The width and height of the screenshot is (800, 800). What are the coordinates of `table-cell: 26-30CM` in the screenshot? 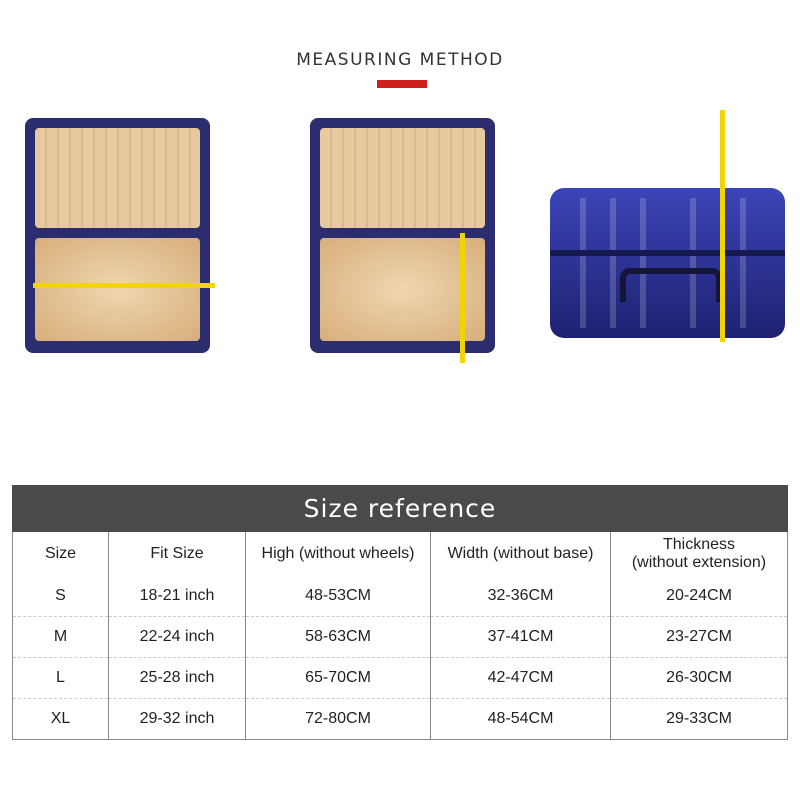 It's located at (699, 678).